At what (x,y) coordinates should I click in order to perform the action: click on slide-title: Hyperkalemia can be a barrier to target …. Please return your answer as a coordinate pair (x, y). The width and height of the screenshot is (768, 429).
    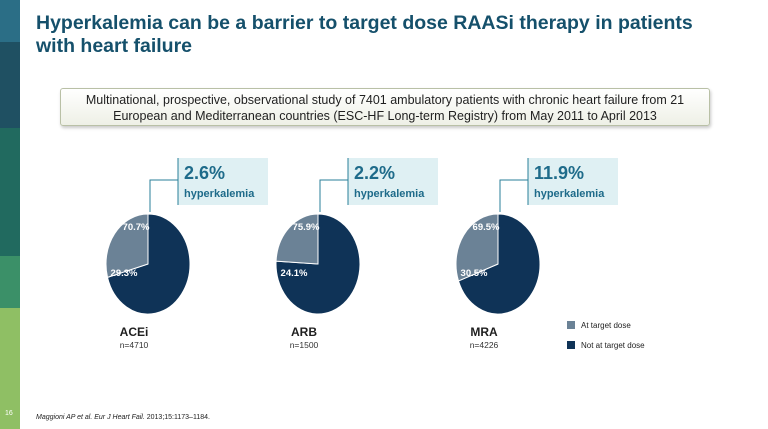
    Looking at the image, I should click on (364, 34).